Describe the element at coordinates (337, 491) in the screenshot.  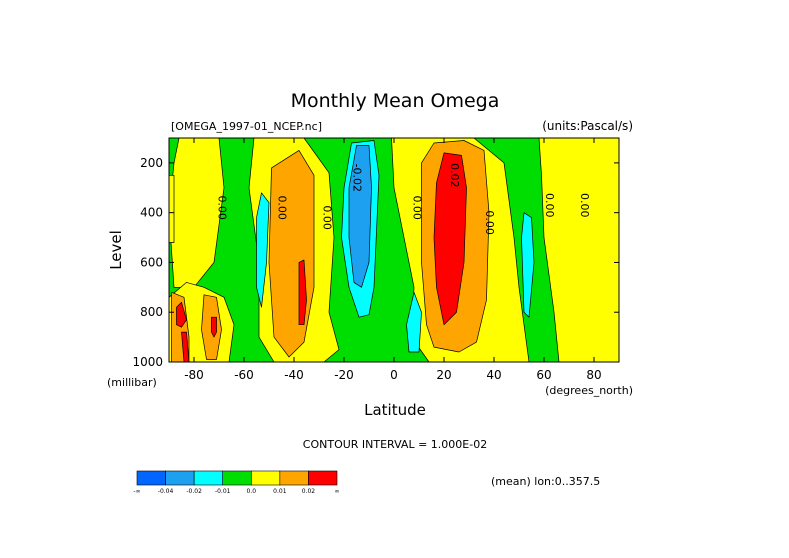
I see `colorbar-label-7: ∞` at that location.